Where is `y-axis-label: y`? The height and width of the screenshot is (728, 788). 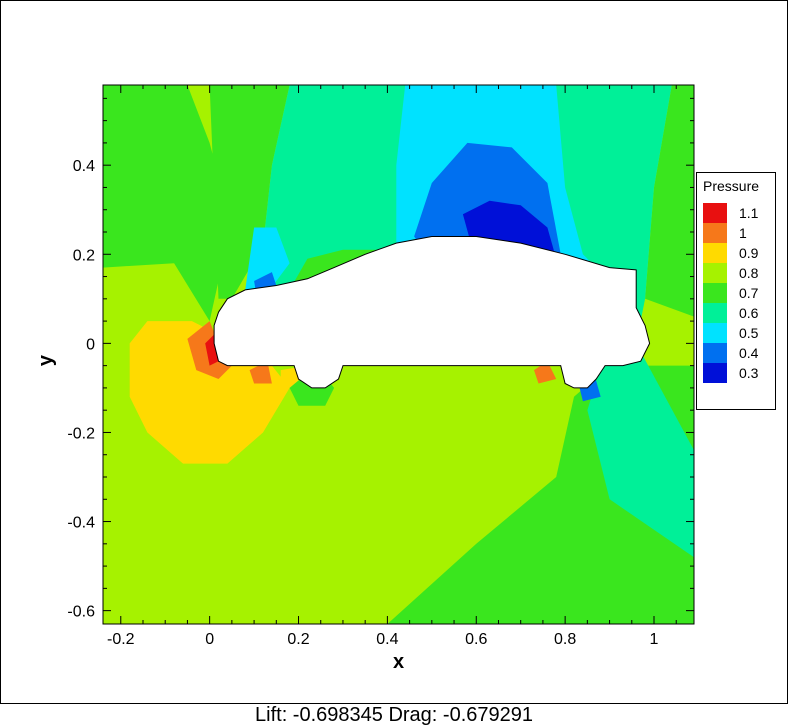 y-axis-label: y is located at coordinates (46, 360).